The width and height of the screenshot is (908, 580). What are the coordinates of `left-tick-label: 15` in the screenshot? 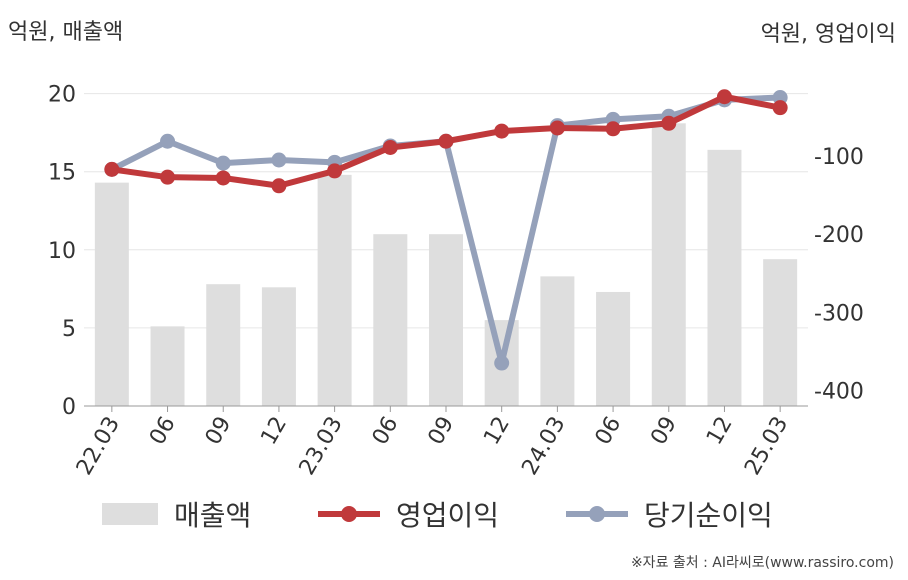 It's located at (62, 173).